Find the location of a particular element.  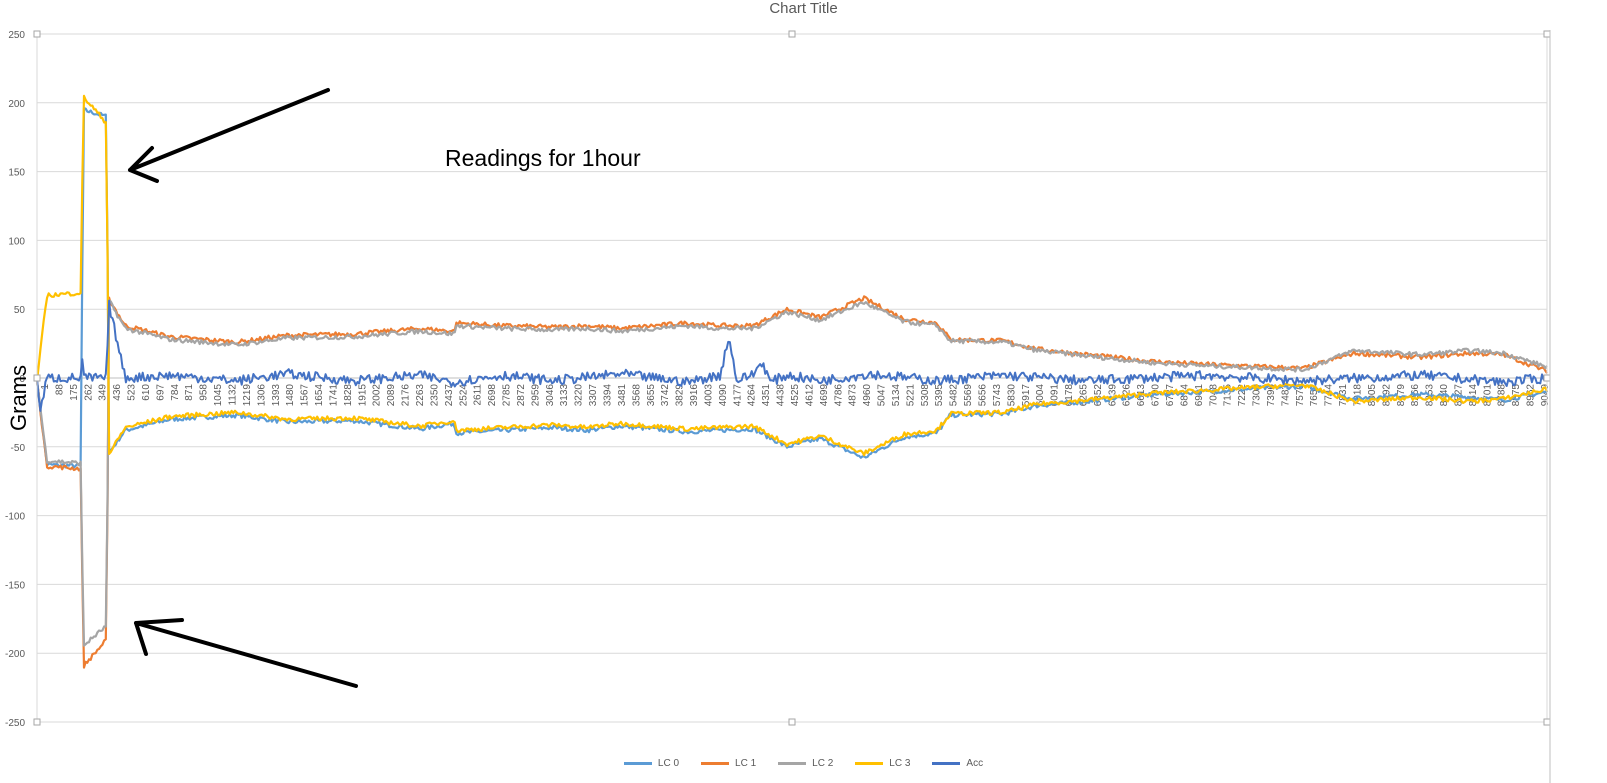

x-tick-label: 8788 is located at coordinates (1502, 395).